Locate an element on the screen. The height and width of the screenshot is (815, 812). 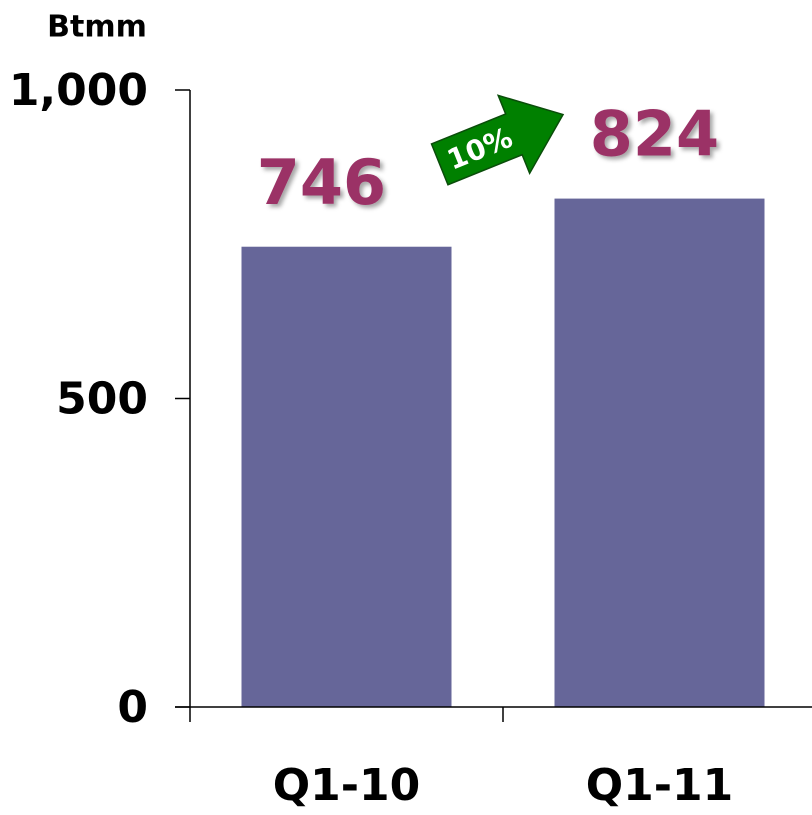
annotation-arrow: 10% is located at coordinates (497, 140).